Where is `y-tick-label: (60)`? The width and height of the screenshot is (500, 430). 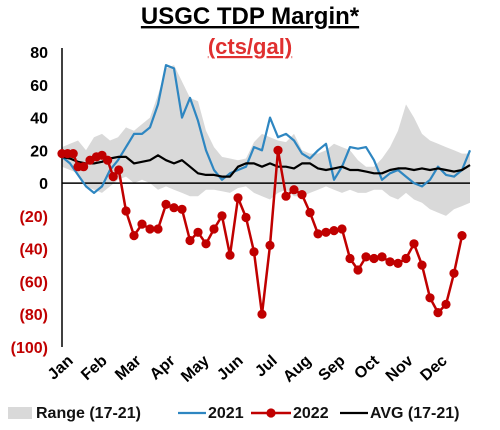 y-tick-label: (60) is located at coordinates (34, 282).